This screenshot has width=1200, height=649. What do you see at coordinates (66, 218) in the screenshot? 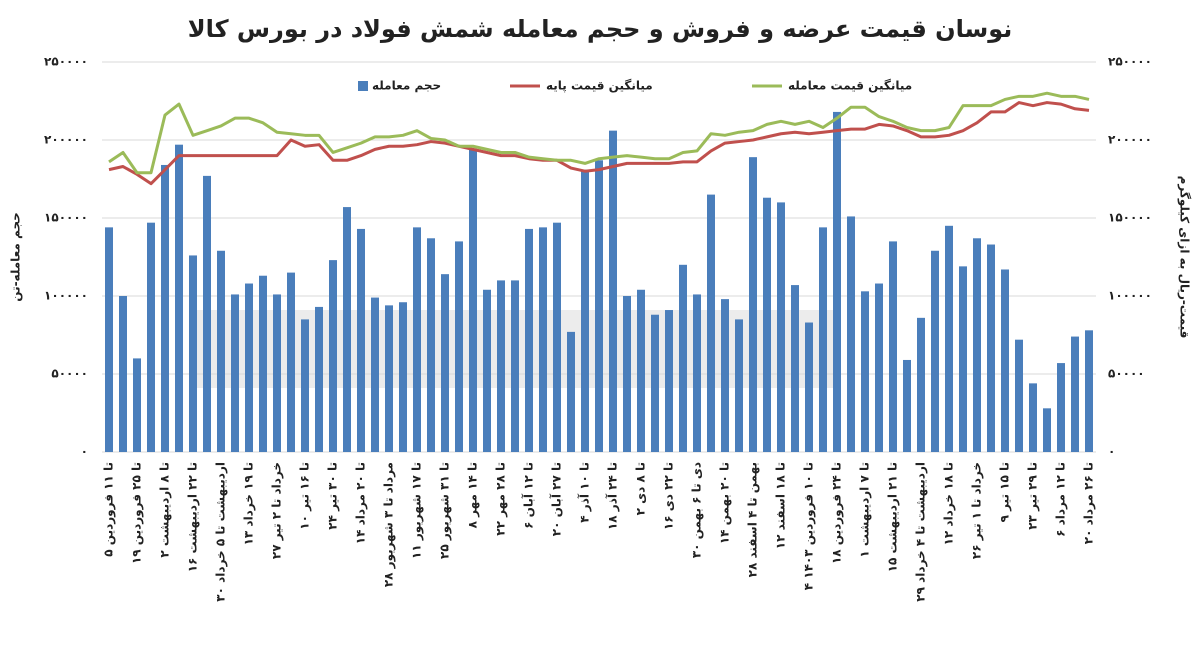
I see `y-tick-label: ۱۵۰۰۰۰` at bounding box center [66, 218].